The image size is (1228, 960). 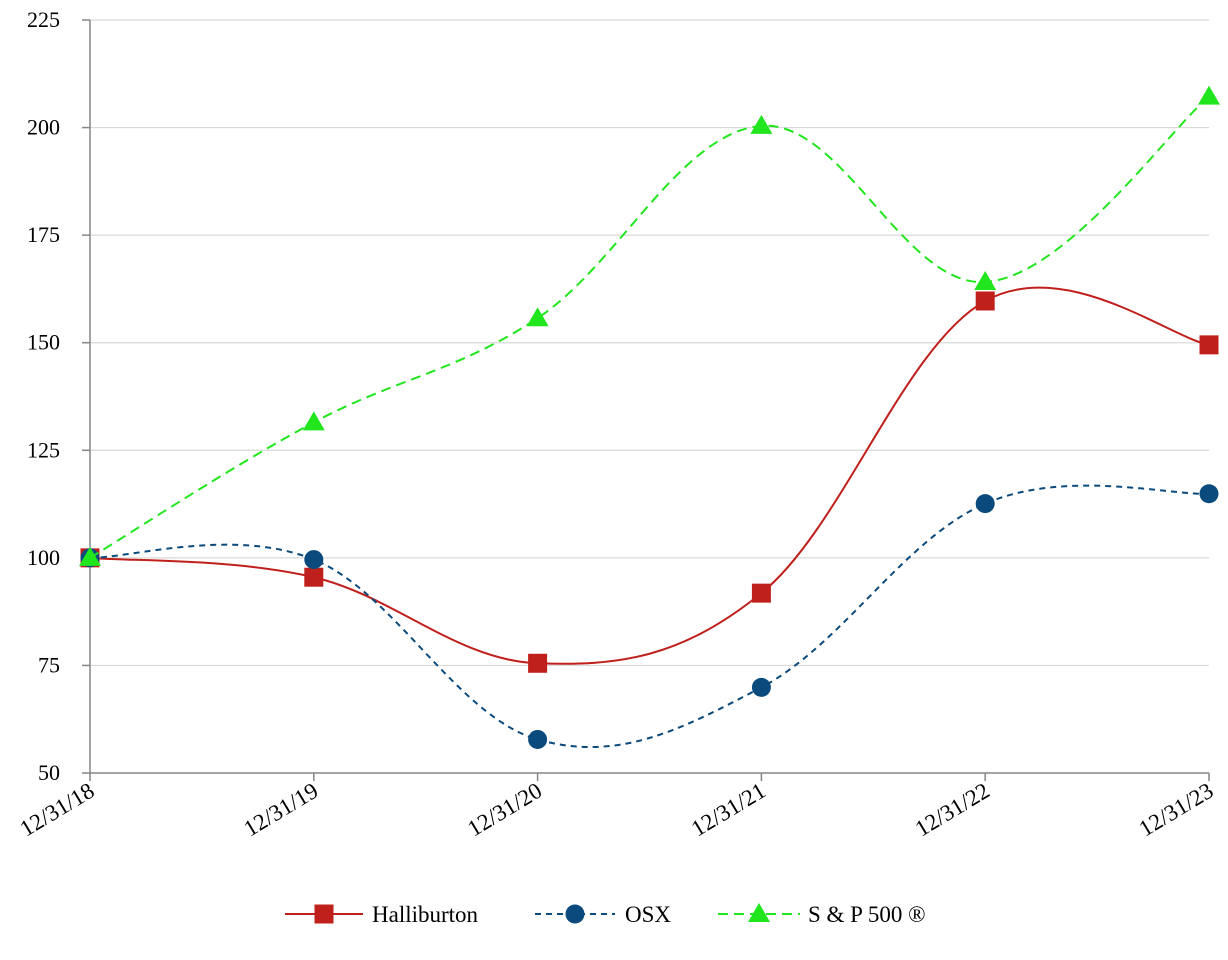 What do you see at coordinates (1176, 810) in the screenshot?
I see `x-tick-label: 12/31/23` at bounding box center [1176, 810].